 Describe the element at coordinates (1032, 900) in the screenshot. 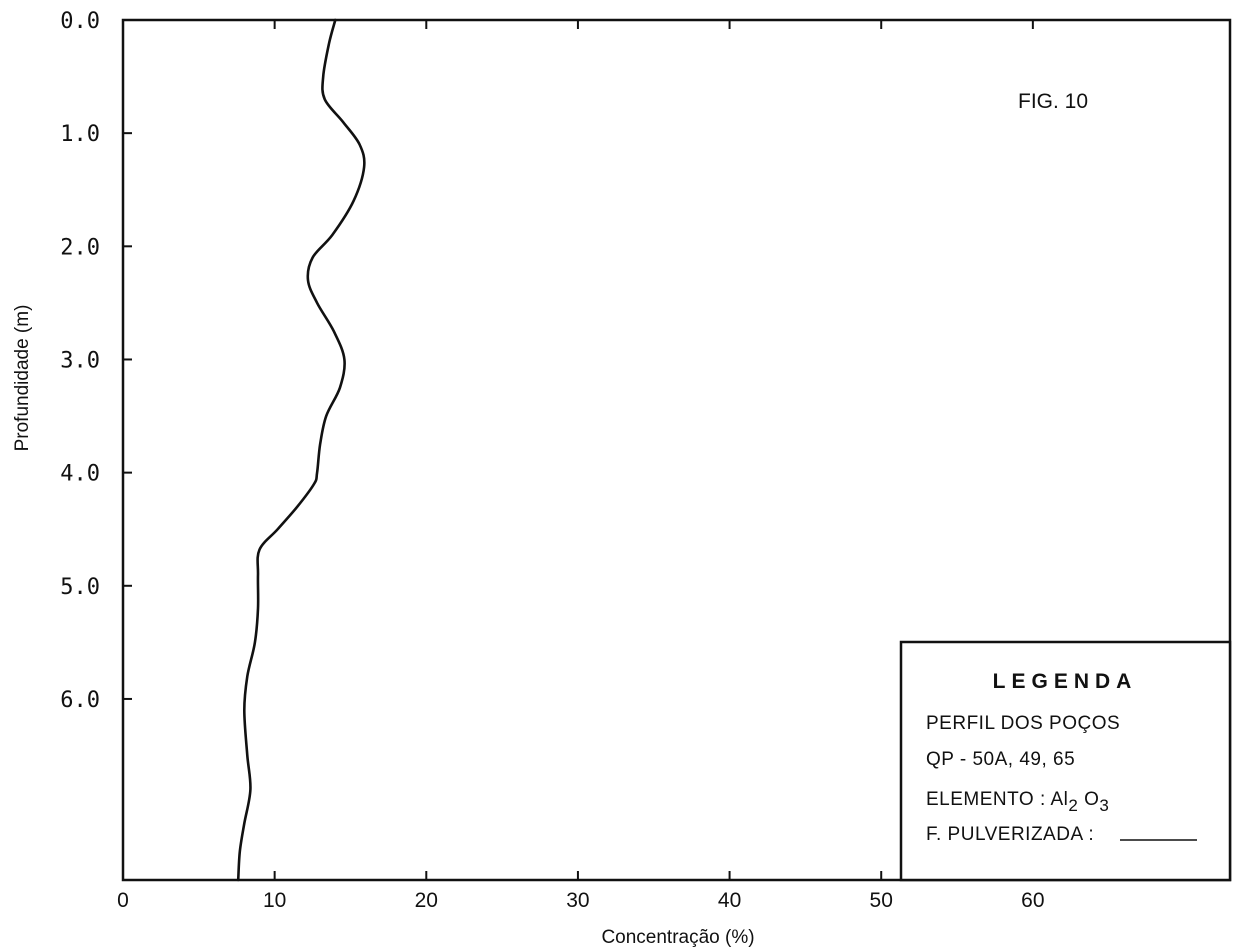

I see `x-tick-label: 60` at that location.